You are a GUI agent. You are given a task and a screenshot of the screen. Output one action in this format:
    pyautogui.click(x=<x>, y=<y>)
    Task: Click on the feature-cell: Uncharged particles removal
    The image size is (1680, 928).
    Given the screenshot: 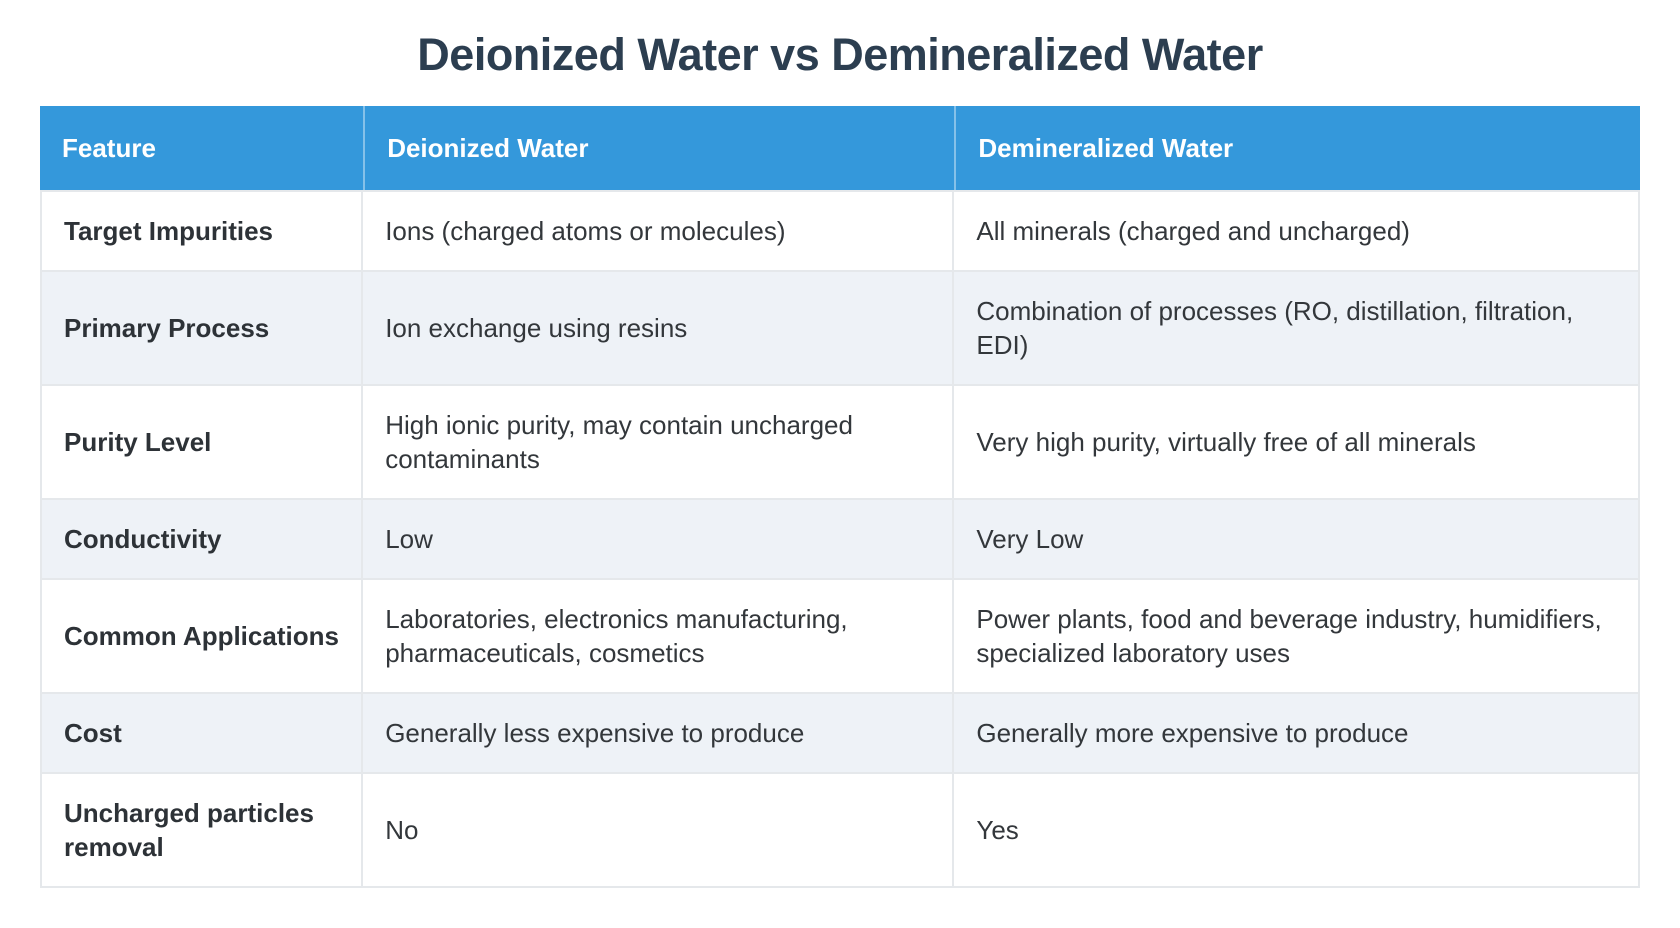 What is the action you would take?
    pyautogui.click(x=202, y=831)
    